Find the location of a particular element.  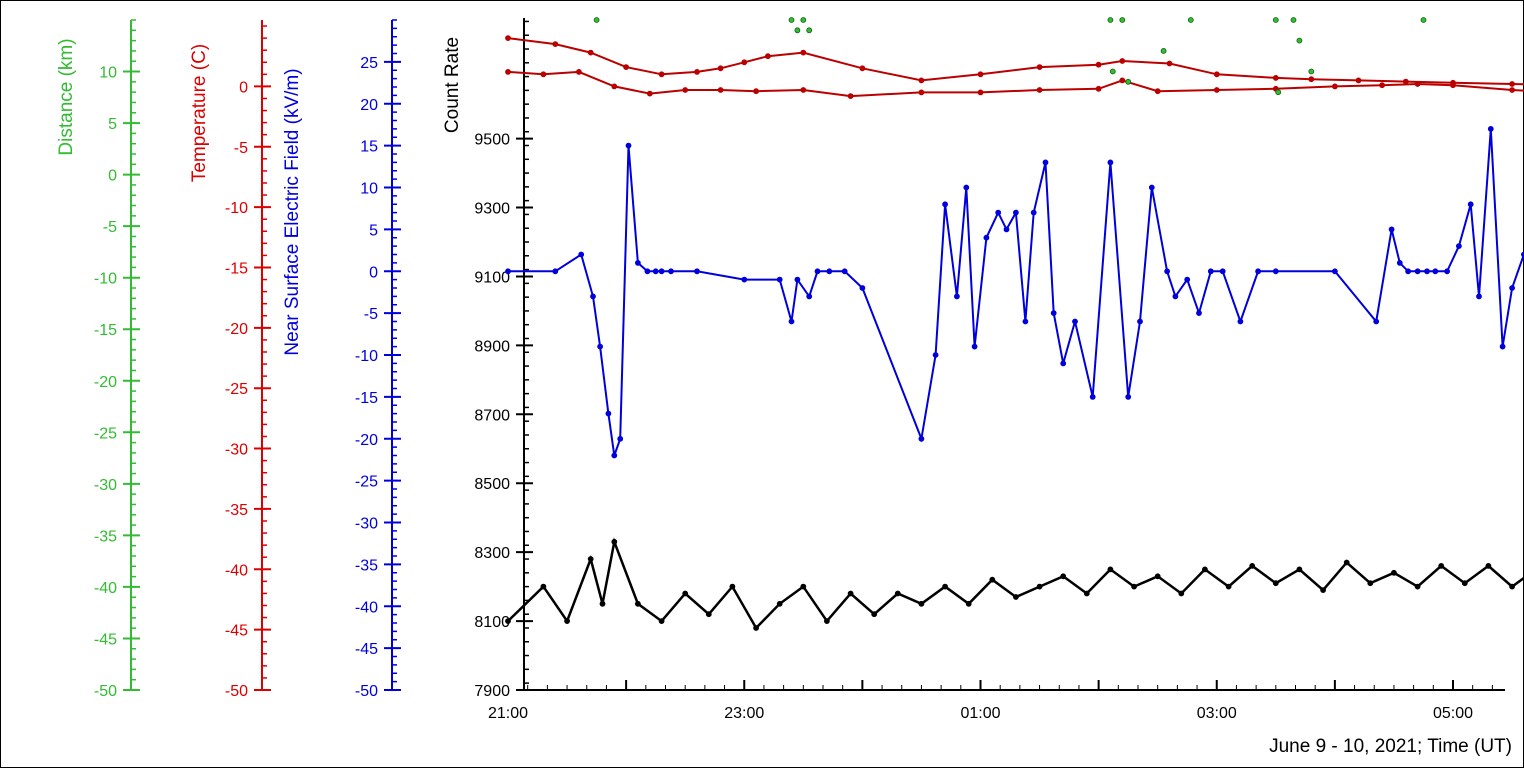

efield-axis-title: Near Surface Electric Field (kV/m) is located at coordinates (292, 211).